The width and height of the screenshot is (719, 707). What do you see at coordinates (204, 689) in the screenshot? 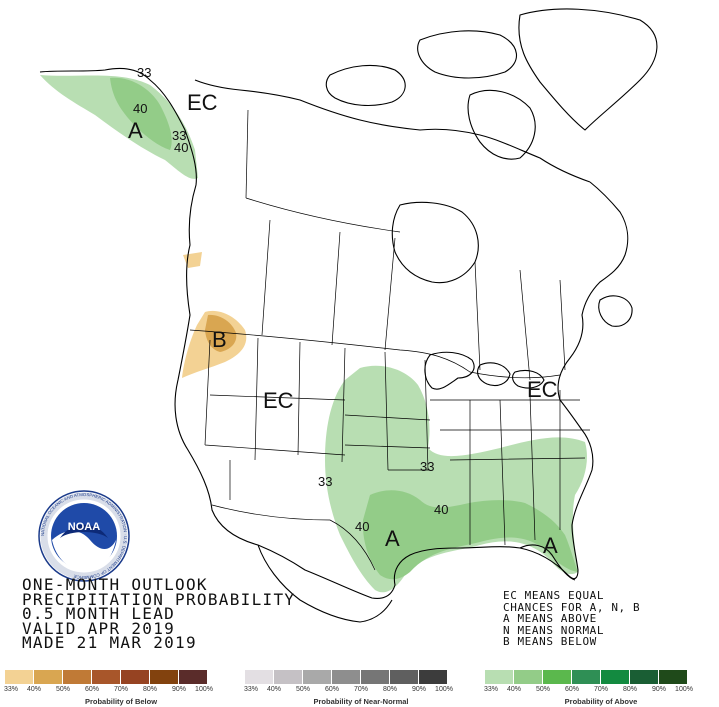
I see `below-tick-label: 100%` at bounding box center [204, 689].